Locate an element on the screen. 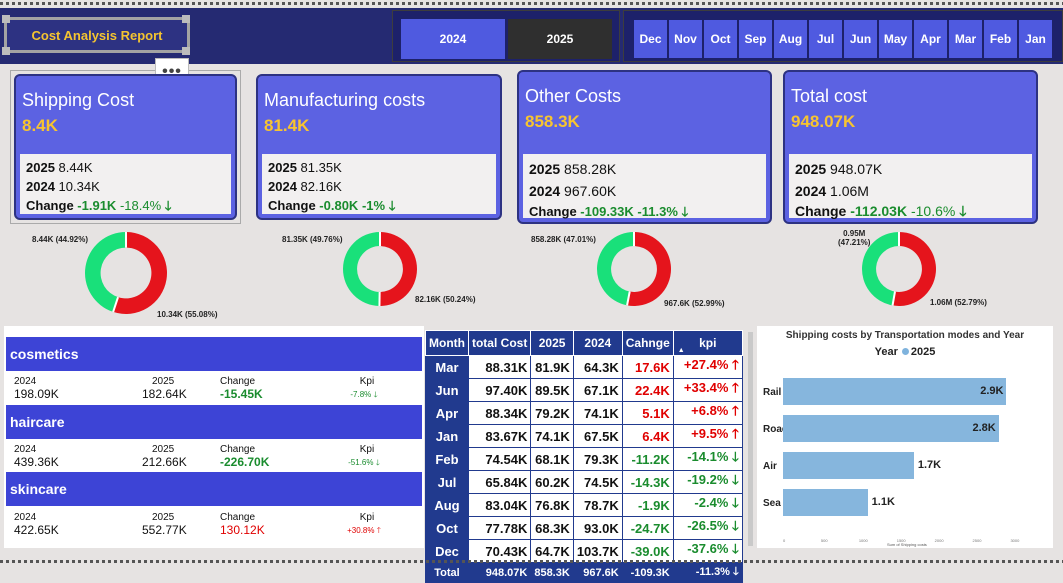 The width and height of the screenshot is (1063, 583). month-button-oct: Oct is located at coordinates (720, 39).